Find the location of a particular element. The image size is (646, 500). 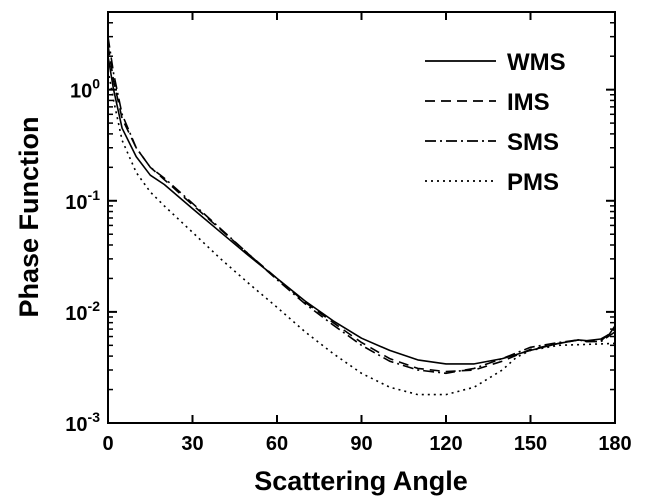

legend-label-wms: WMS is located at coordinates (536, 62).